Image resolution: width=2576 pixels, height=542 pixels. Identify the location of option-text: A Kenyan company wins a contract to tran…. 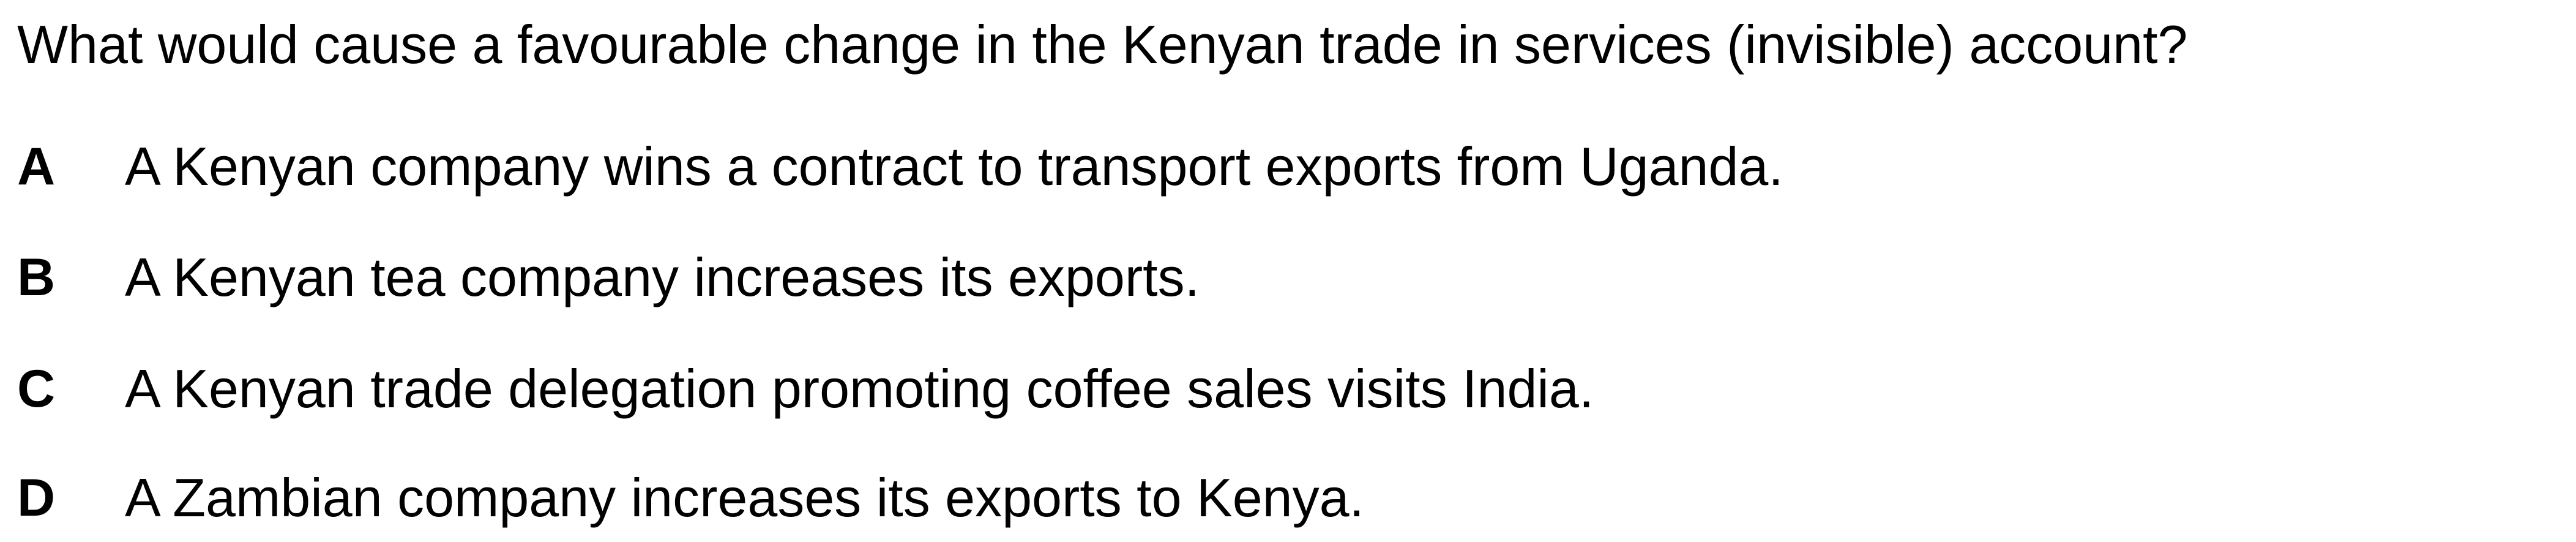
(954, 167).